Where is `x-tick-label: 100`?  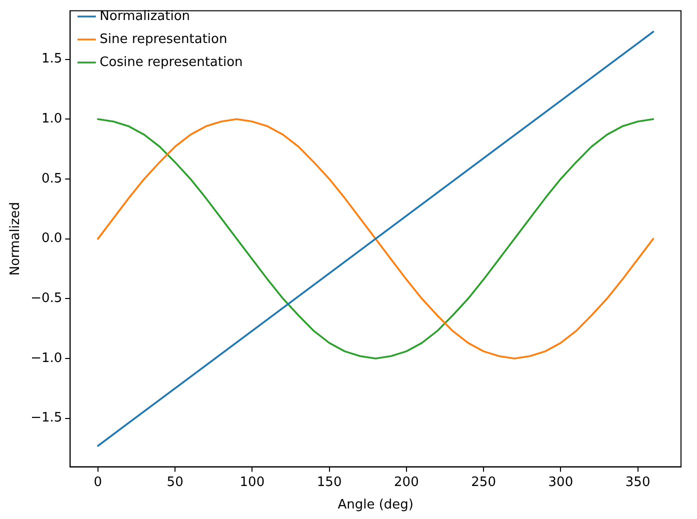
x-tick-label: 100 is located at coordinates (252, 482).